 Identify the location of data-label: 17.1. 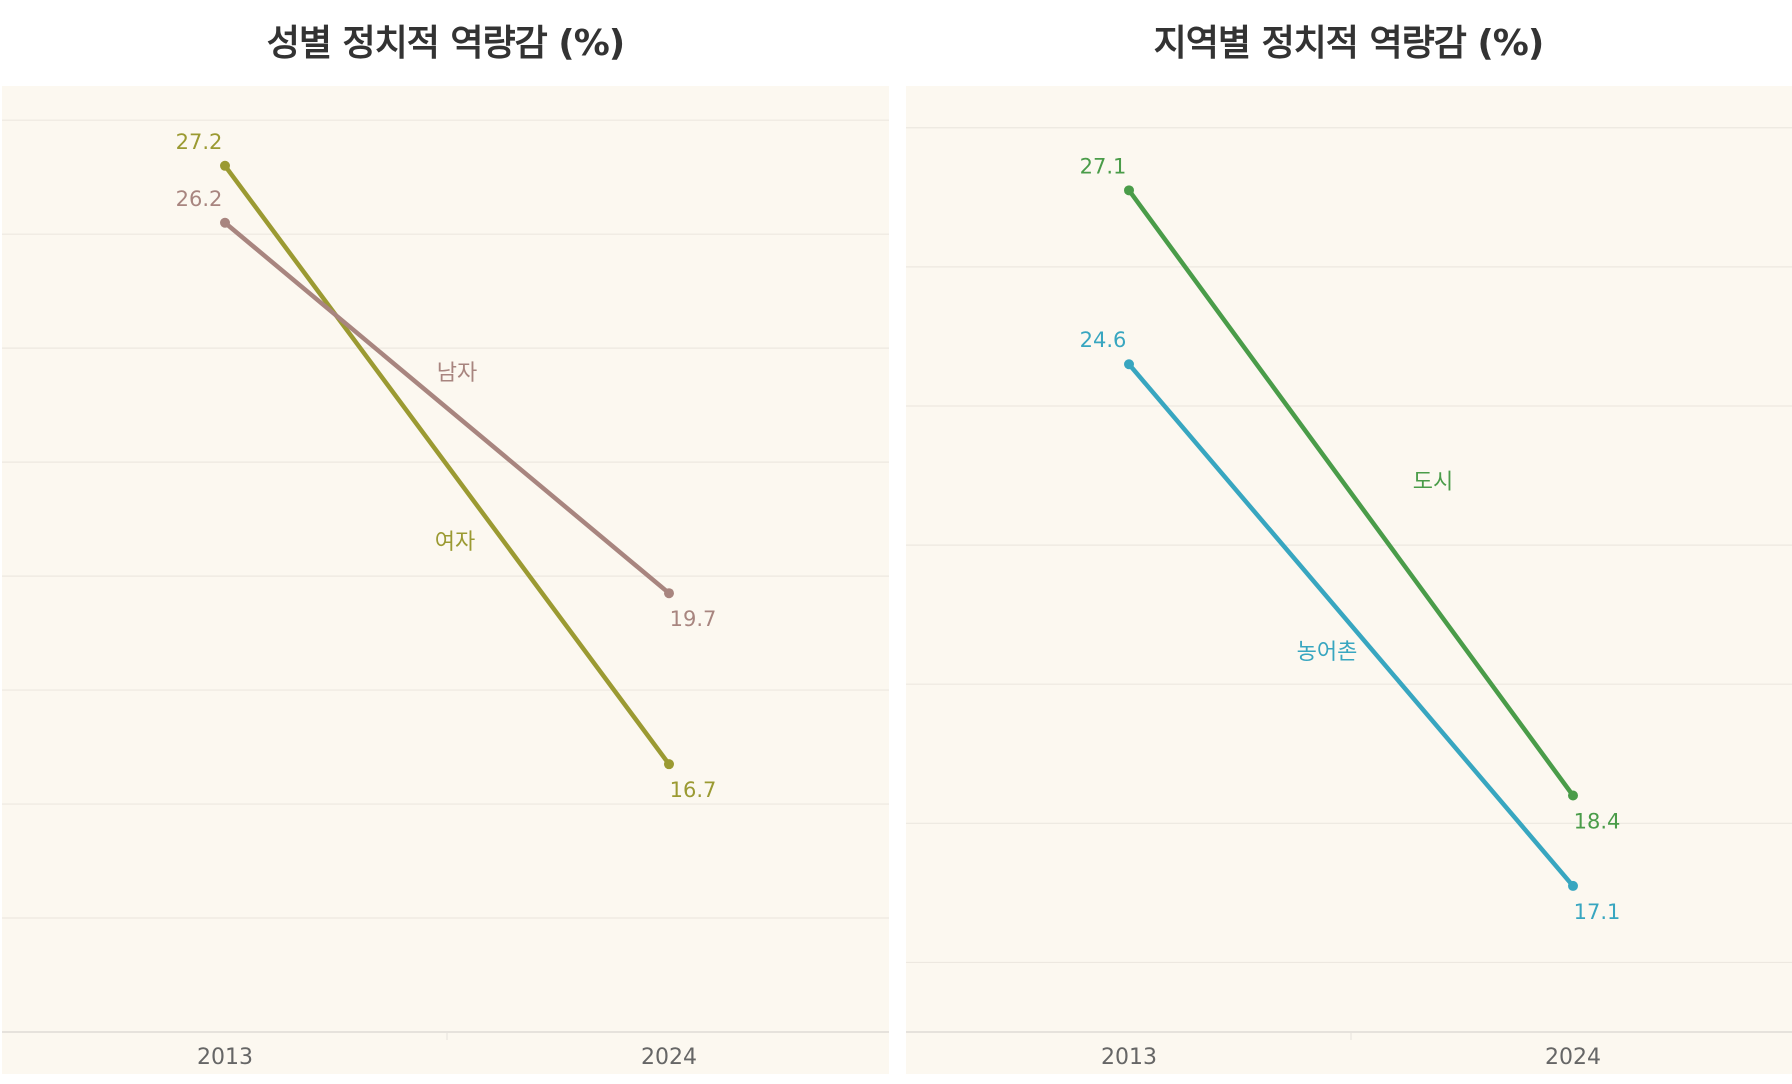
(1597, 912).